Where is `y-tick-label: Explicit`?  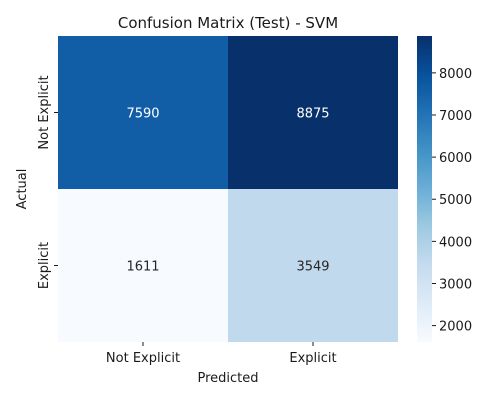
y-tick-label: Explicit is located at coordinates (44, 265).